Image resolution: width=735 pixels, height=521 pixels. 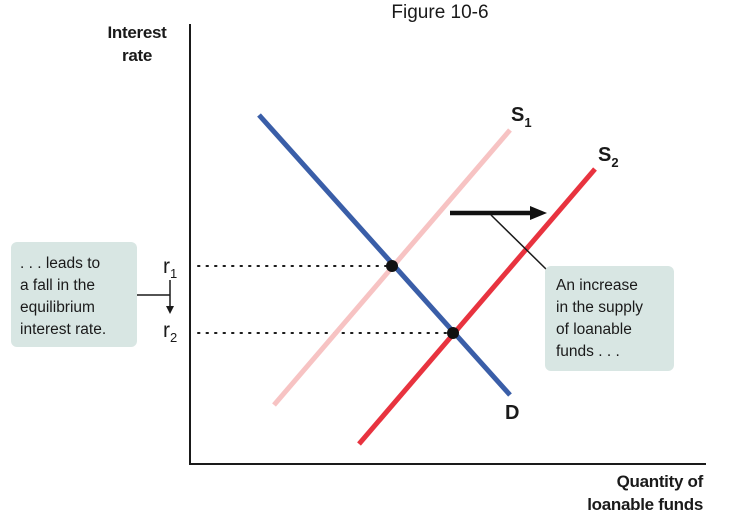 I want to click on right-callout-line-2: in the supply, so click(x=599, y=307).